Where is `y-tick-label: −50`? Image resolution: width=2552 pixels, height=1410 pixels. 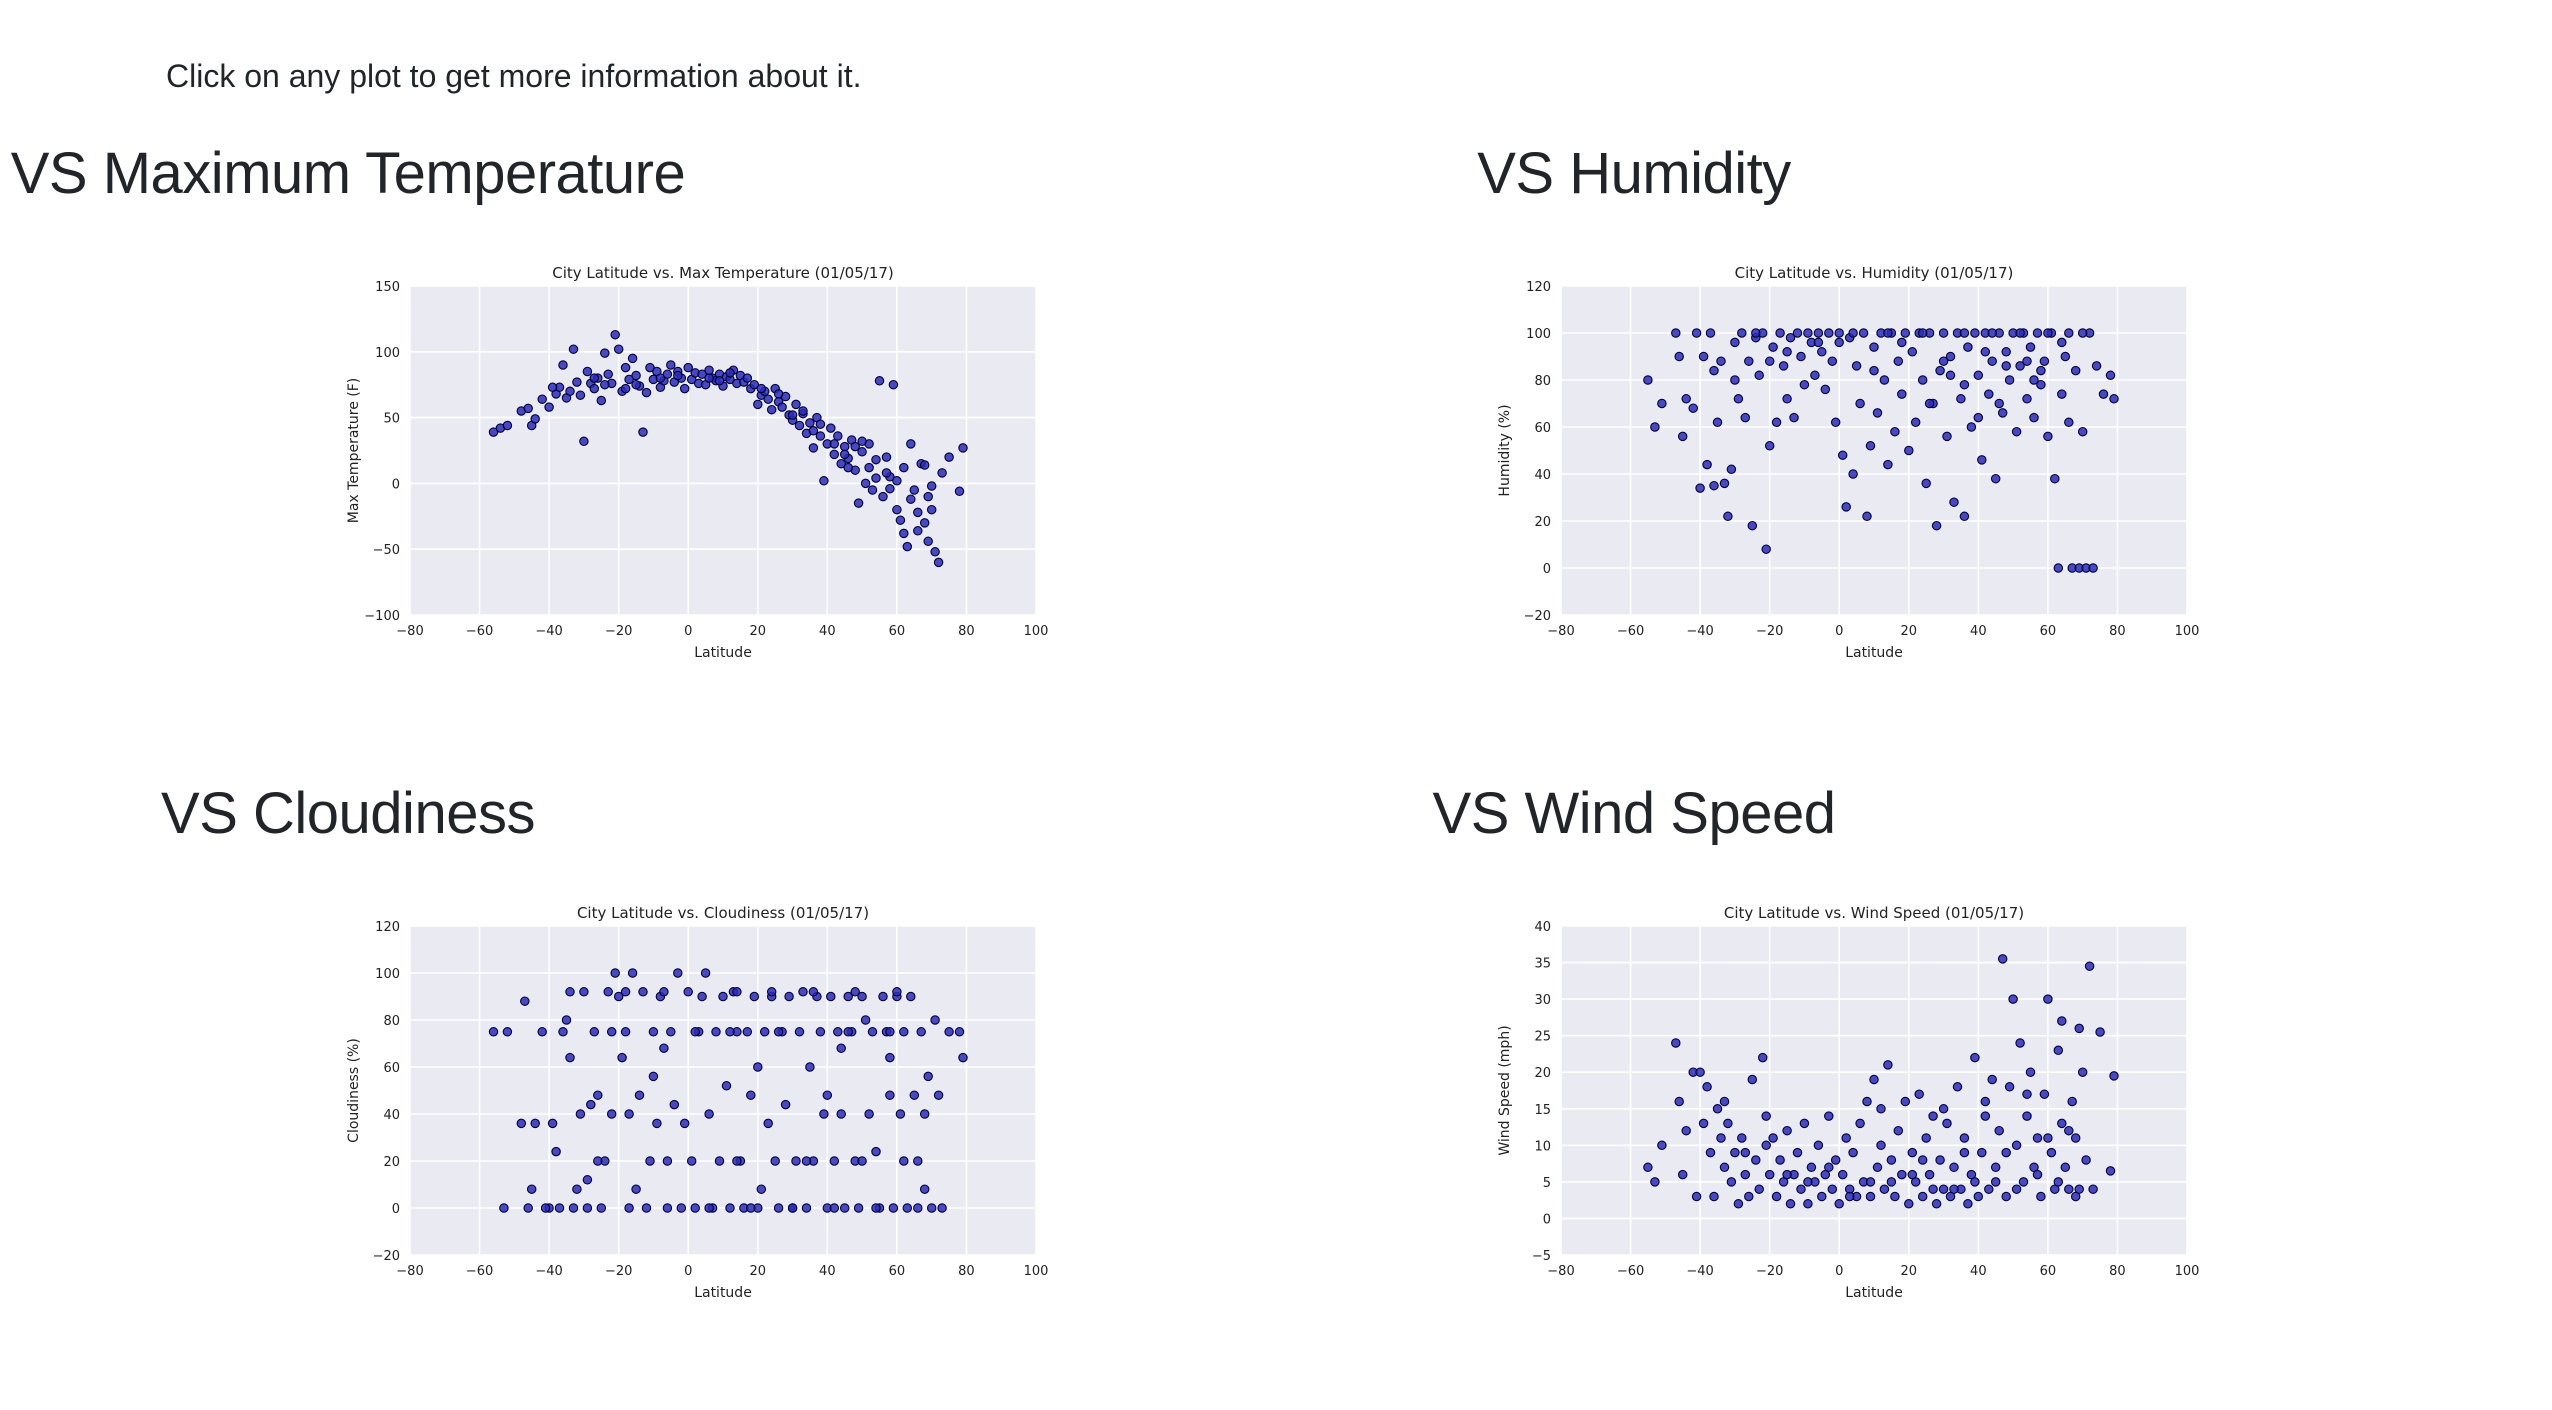 y-tick-label: −50 is located at coordinates (386, 550).